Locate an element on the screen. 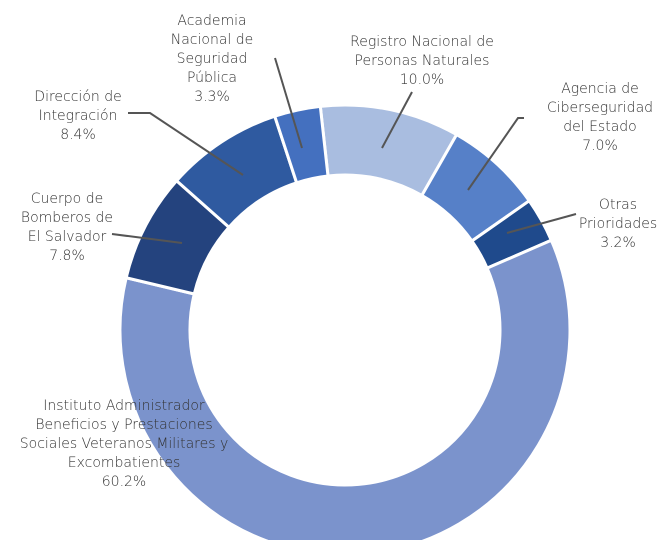  slice-label: Dirección de Integración 8.4% is located at coordinates (99, 116).